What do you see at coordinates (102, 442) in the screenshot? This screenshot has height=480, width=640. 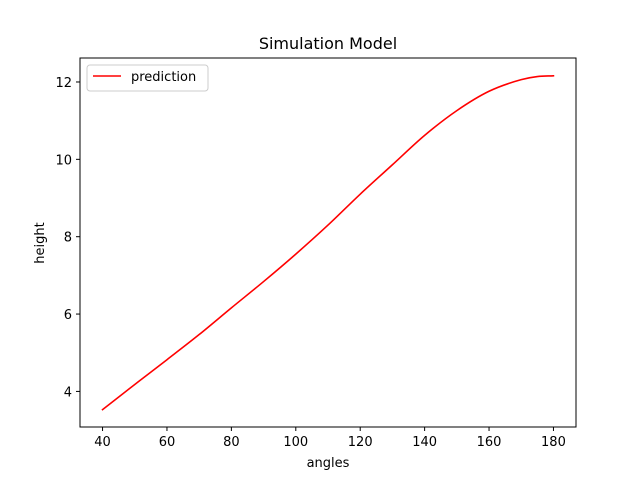 I see `x-tick-label: 40` at bounding box center [102, 442].